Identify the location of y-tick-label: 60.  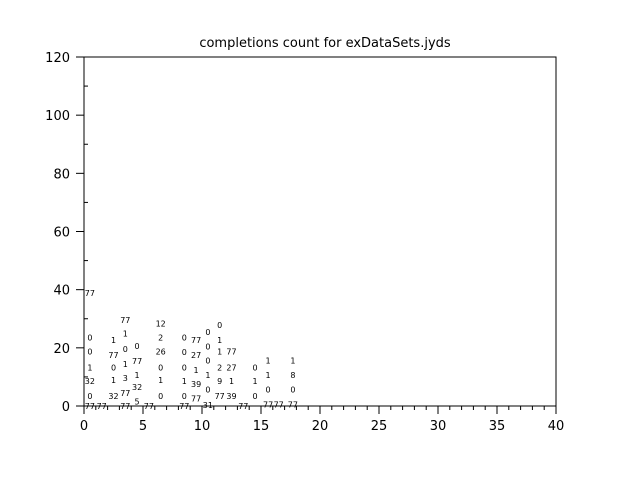
(61, 233).